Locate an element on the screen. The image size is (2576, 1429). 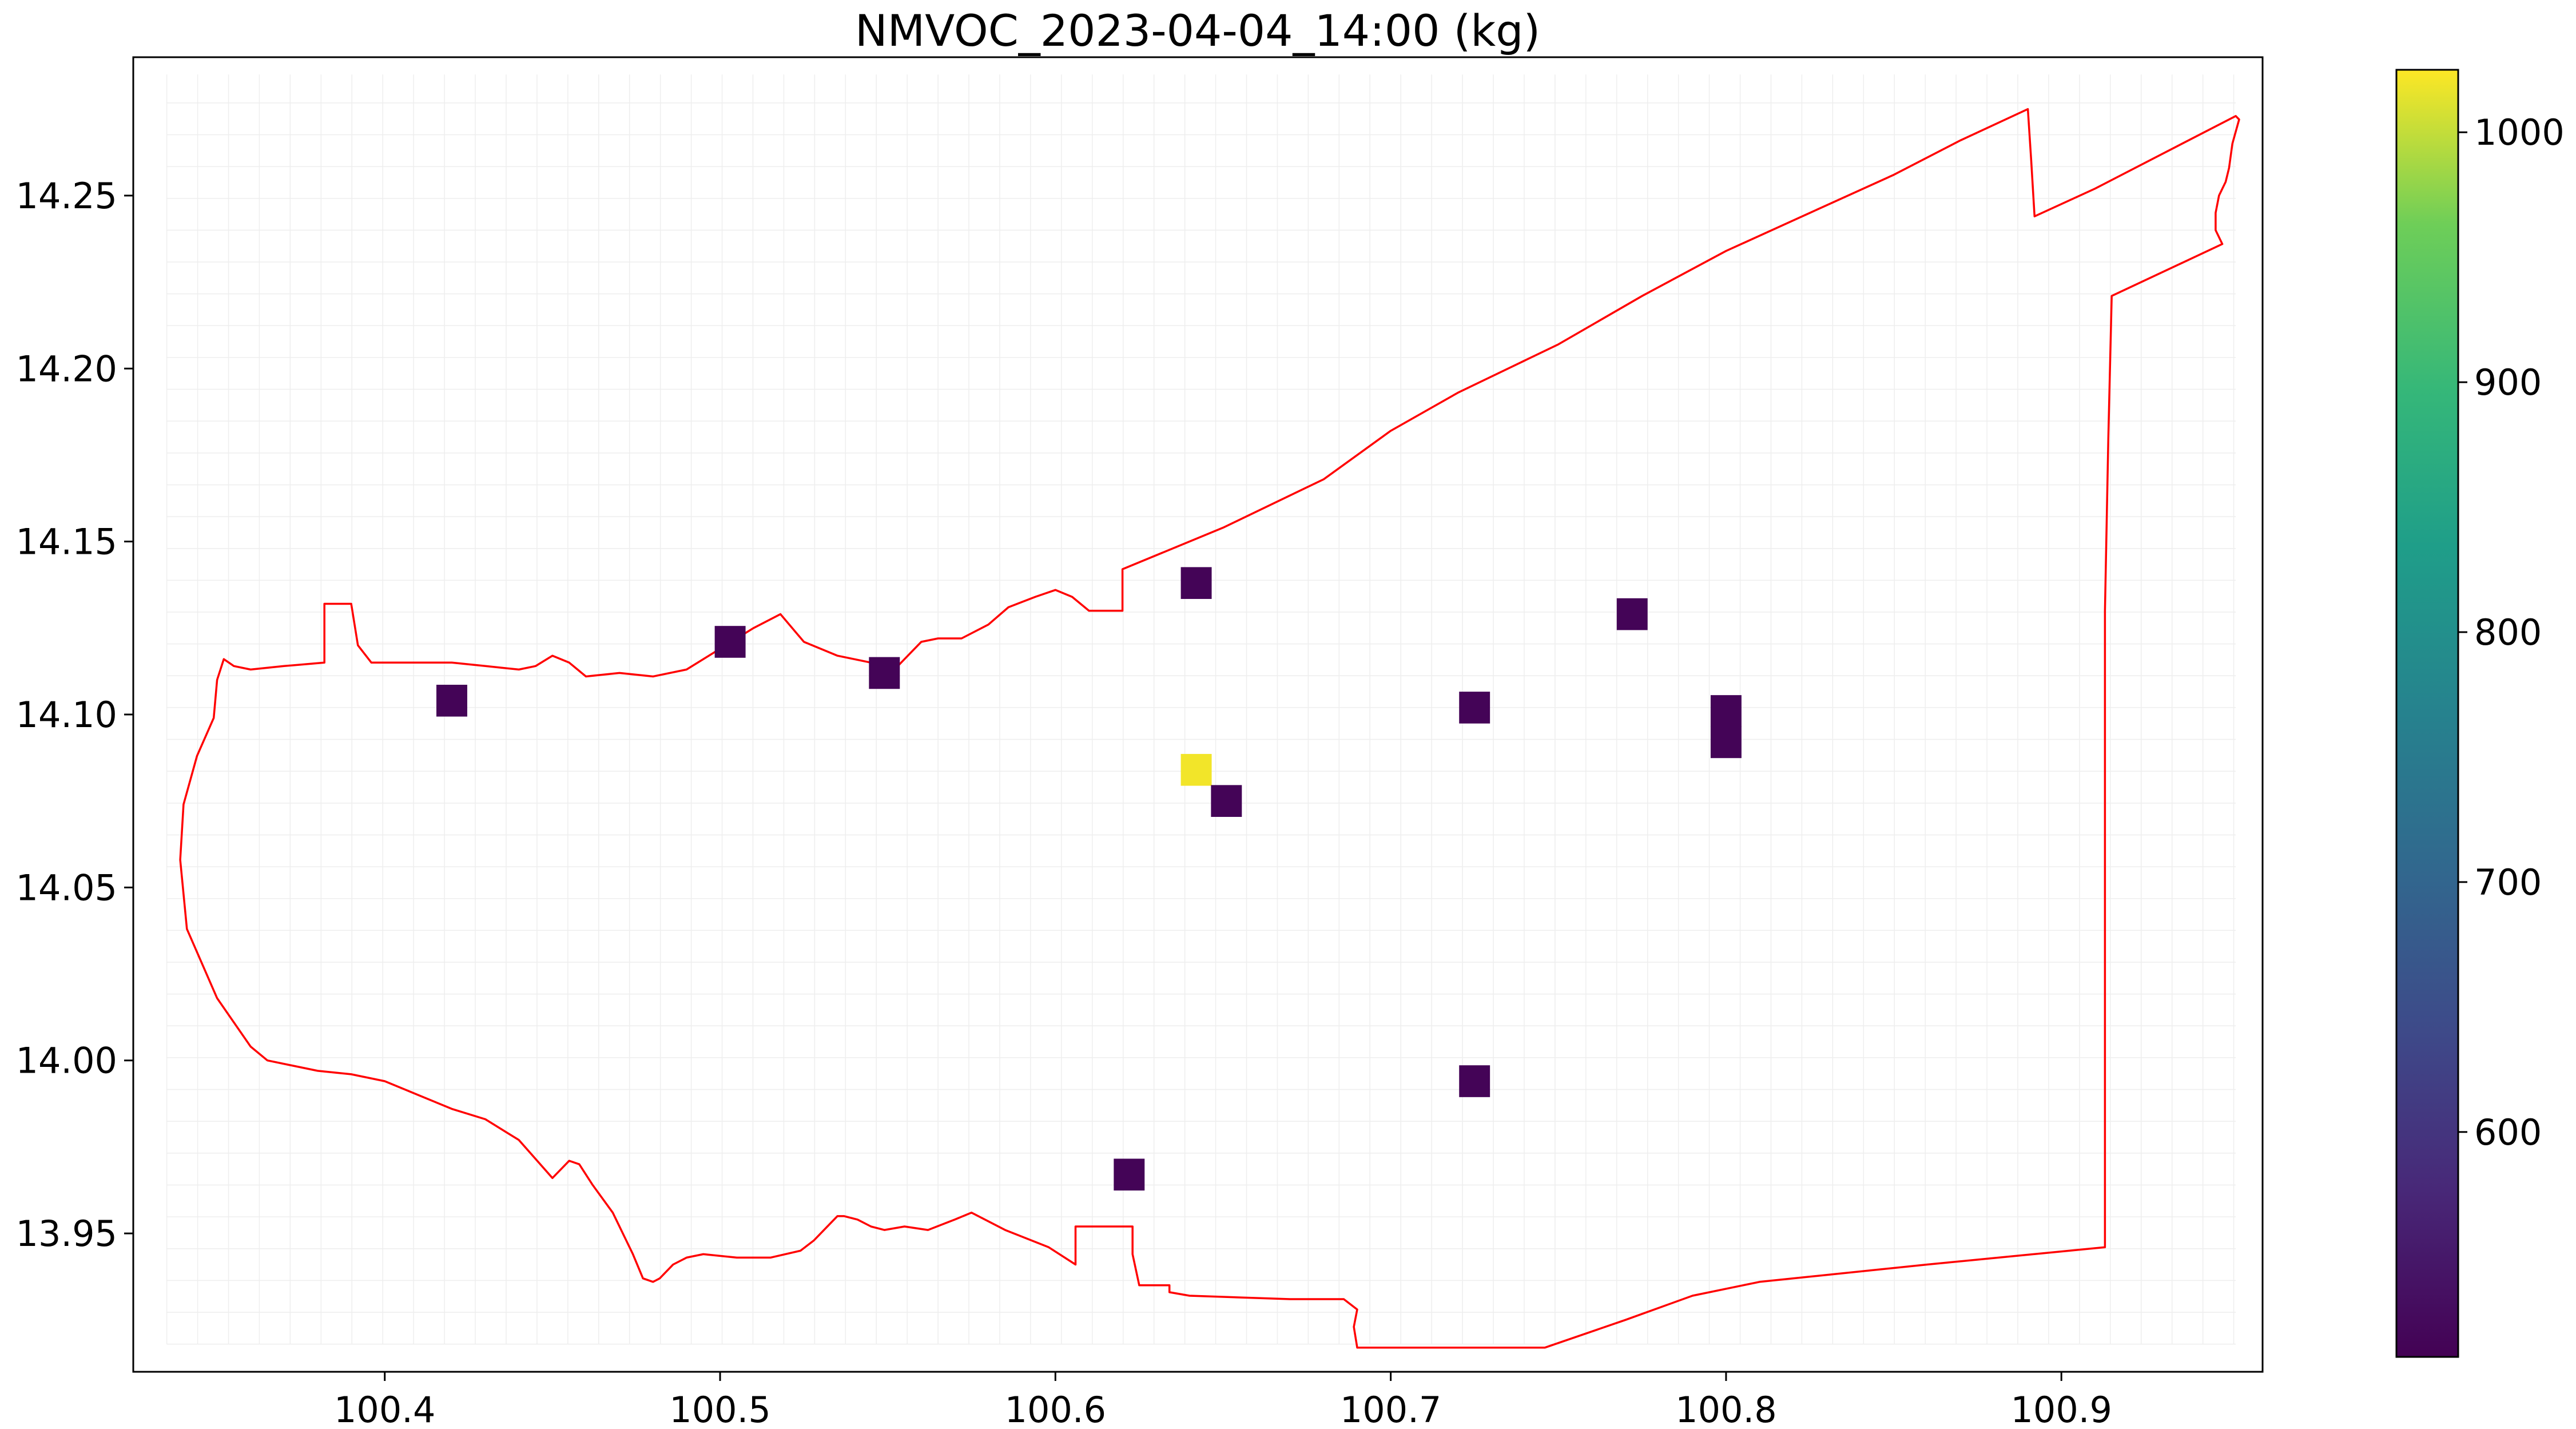
y-tick-label: 14.05 is located at coordinates (67, 887).